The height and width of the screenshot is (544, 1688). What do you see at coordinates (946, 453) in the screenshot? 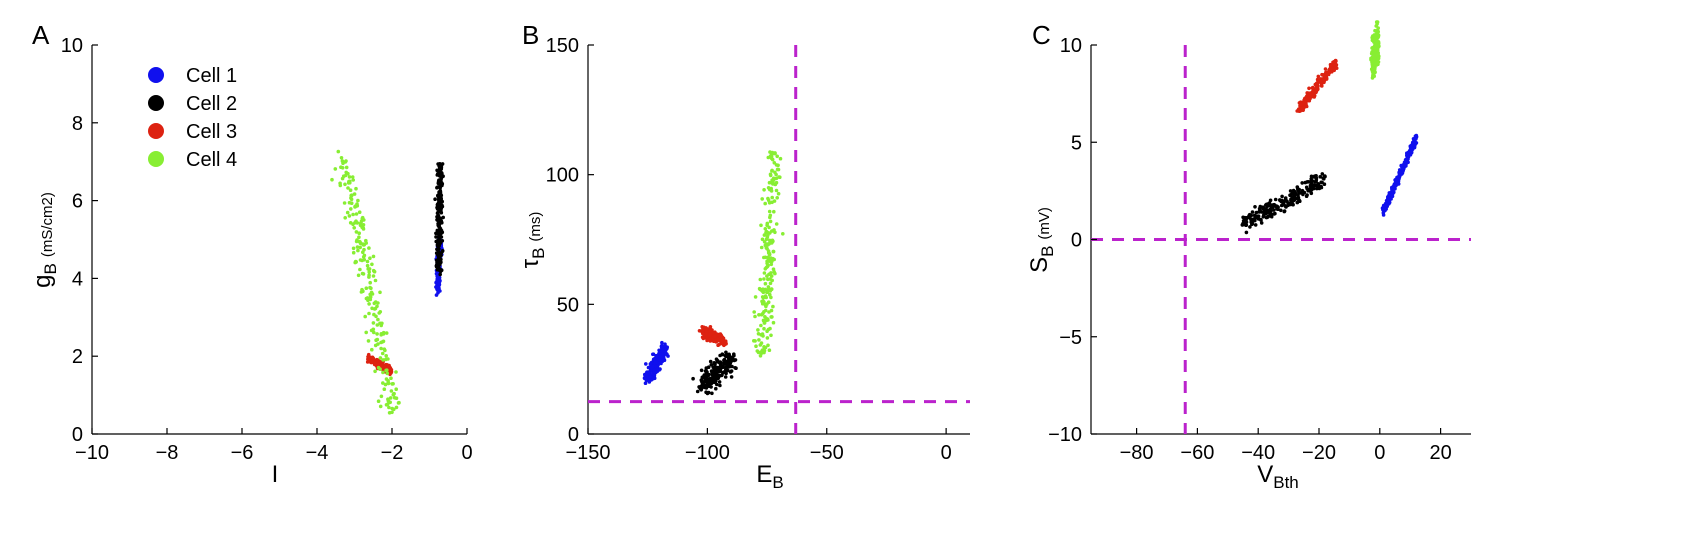
I see `x-tick-label: 0` at bounding box center [946, 453].